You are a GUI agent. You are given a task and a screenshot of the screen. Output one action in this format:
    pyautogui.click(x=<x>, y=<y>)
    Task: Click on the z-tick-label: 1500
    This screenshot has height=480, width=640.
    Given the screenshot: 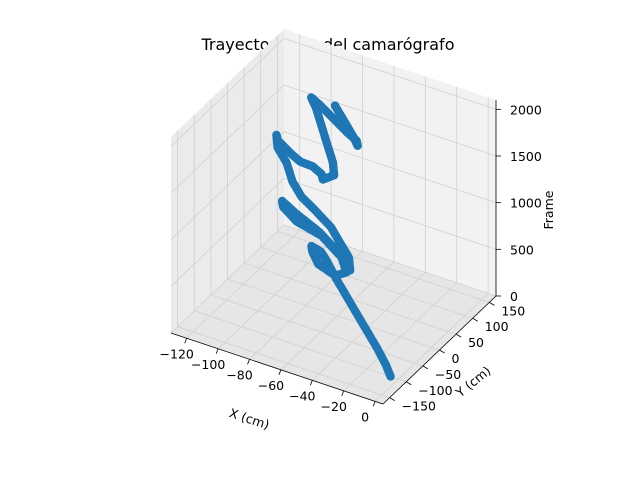 What is the action you would take?
    pyautogui.click(x=526, y=156)
    